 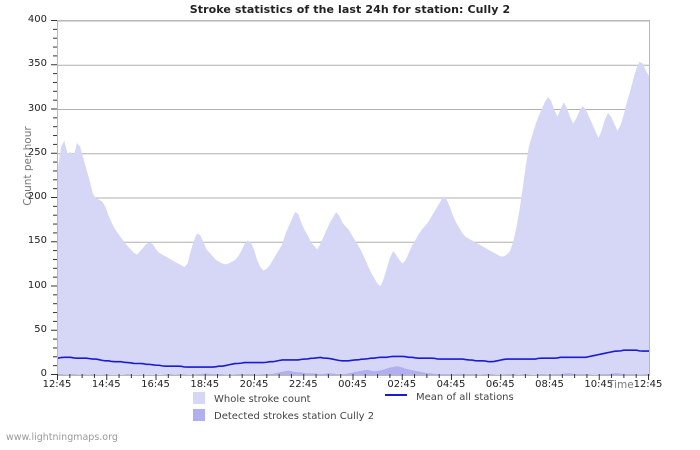 I want to click on y-tick-label: 350, so click(x=37, y=64).